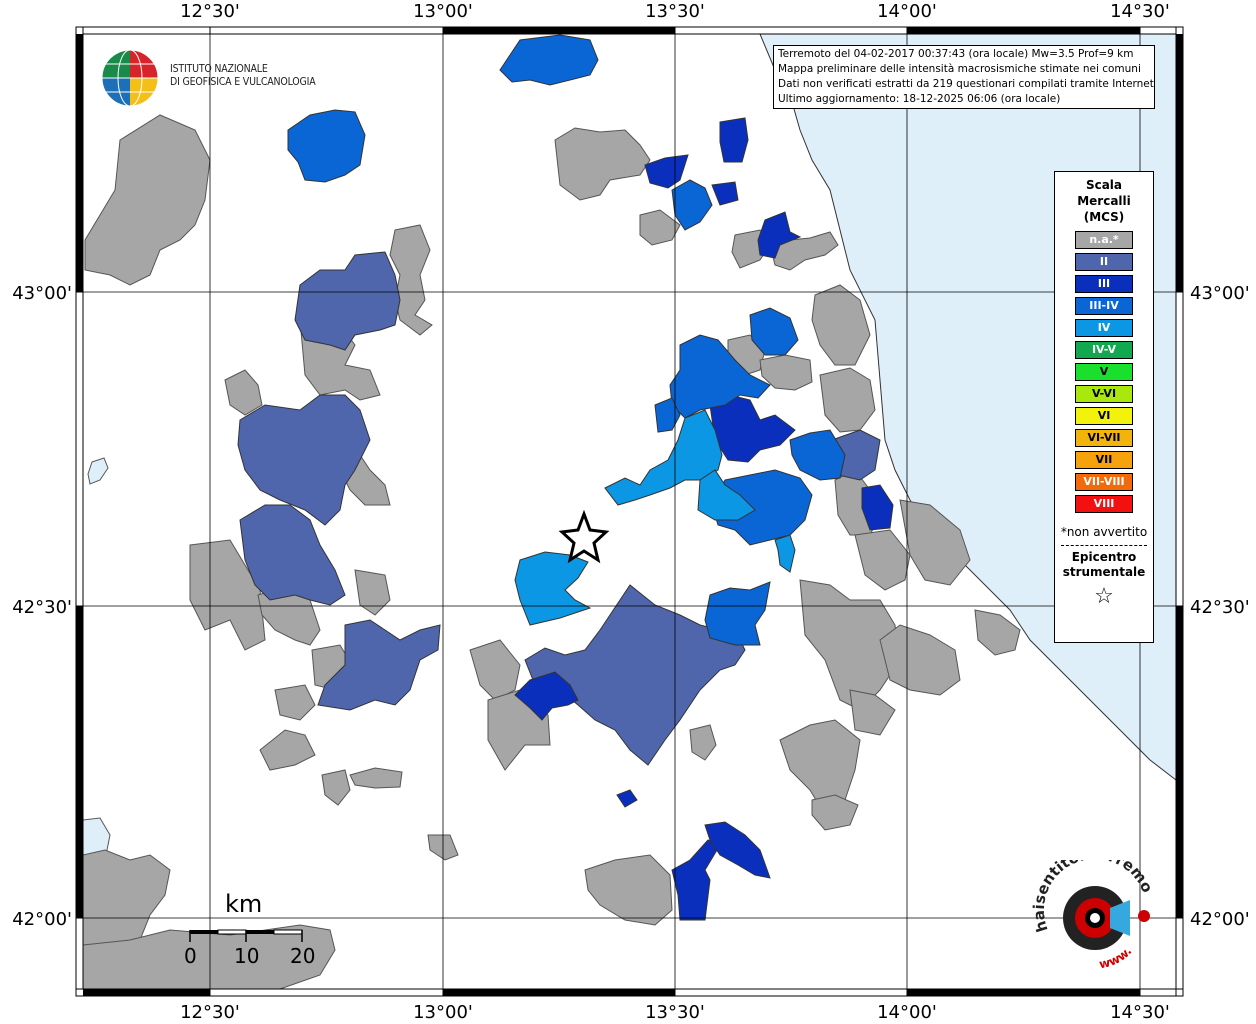 The image size is (1256, 1024). I want to click on hsit-target-icon: haisentitoilterremoto.it www., so click(1091, 908).